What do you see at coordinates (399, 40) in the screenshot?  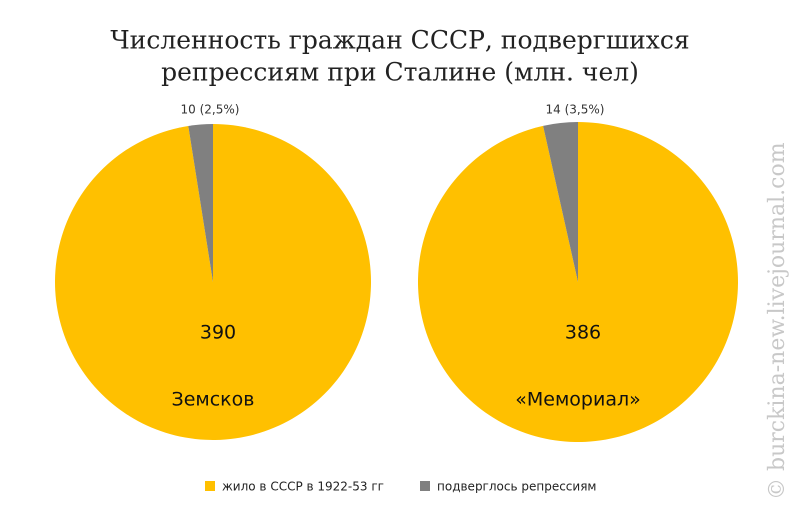 I see `chart-title: Численность граждан СССР, подвергшихся` at bounding box center [399, 40].